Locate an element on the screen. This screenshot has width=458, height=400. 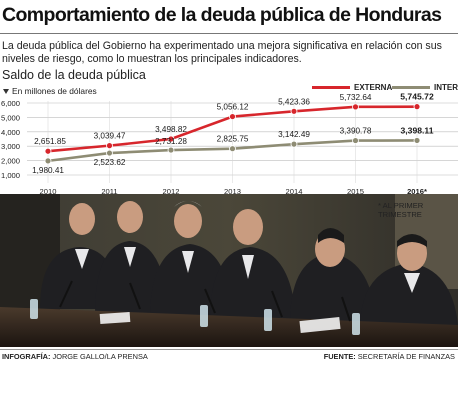
x-tick-label: 2012 is located at coordinates (171, 191).